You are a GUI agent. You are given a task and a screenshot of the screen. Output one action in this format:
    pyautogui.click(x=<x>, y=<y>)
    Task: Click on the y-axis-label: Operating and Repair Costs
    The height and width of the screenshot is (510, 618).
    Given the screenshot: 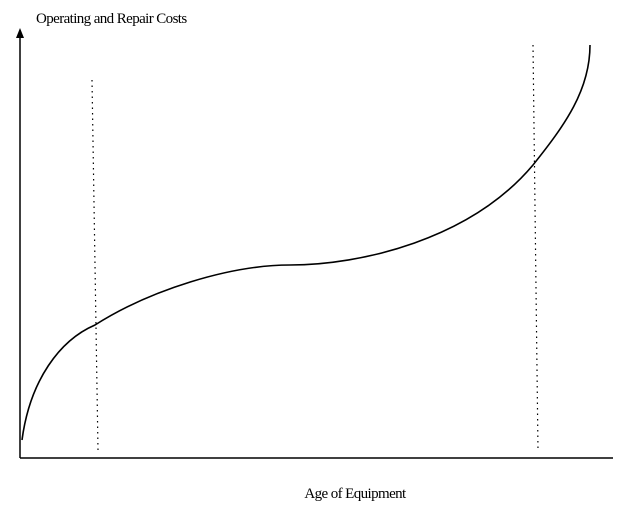 What is the action you would take?
    pyautogui.click(x=111, y=19)
    